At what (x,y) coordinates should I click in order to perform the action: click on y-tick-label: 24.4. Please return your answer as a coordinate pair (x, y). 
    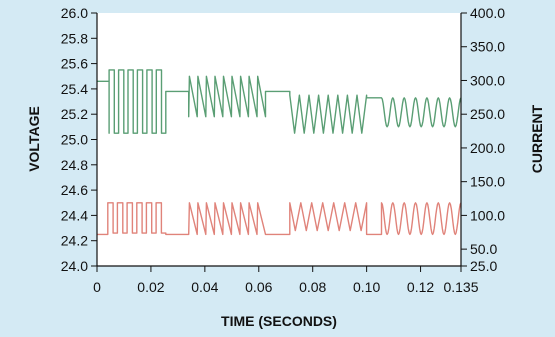
    Looking at the image, I should click on (74, 215).